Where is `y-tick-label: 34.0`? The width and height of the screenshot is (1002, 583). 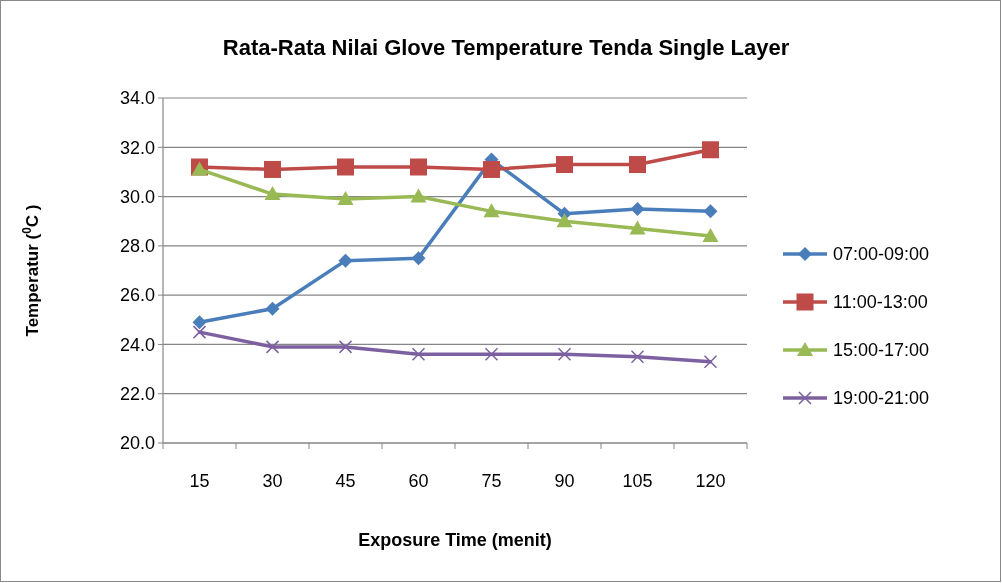
y-tick-label: 34.0 is located at coordinates (137, 98).